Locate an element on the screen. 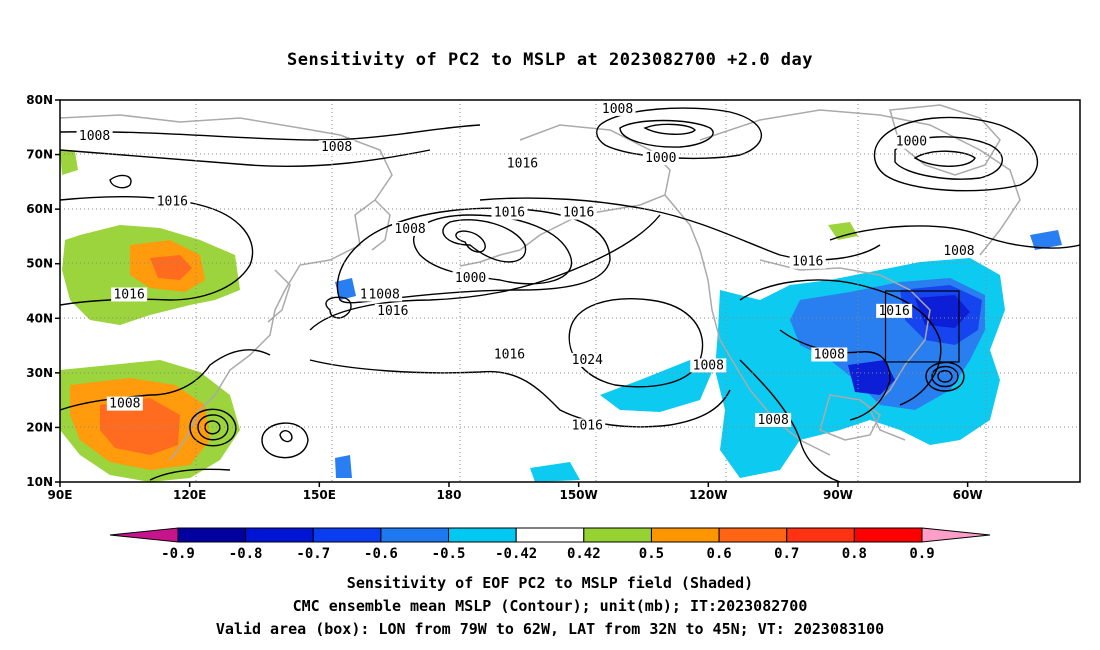 The width and height of the screenshot is (1100, 650). contour-label: 1024 is located at coordinates (587, 360).